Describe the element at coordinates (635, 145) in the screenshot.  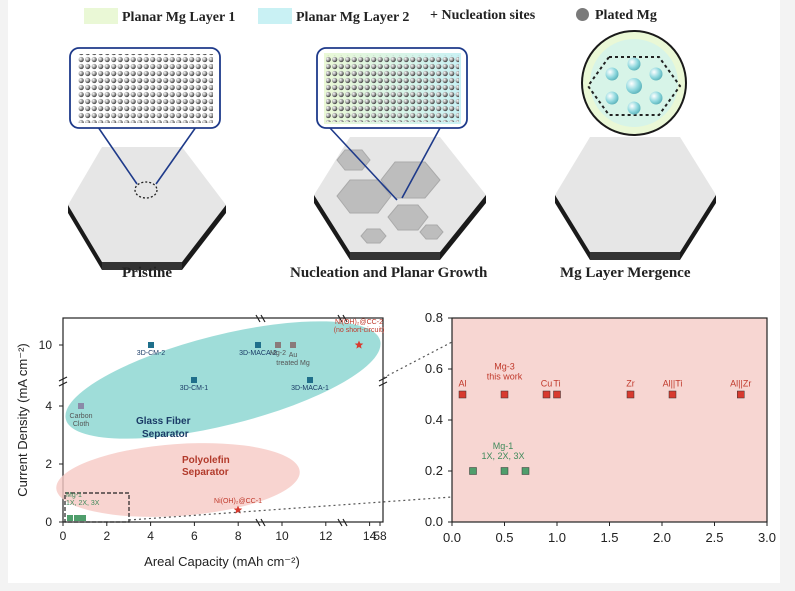
I see `mergence-stage` at that location.